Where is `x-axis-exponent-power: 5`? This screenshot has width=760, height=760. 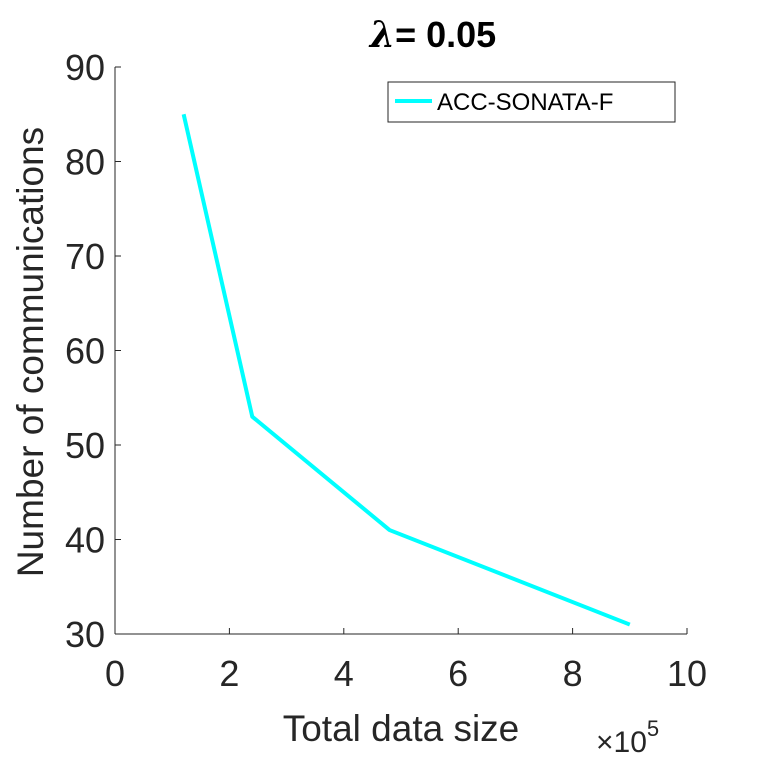 x-axis-exponent-power: 5 is located at coordinates (653, 728).